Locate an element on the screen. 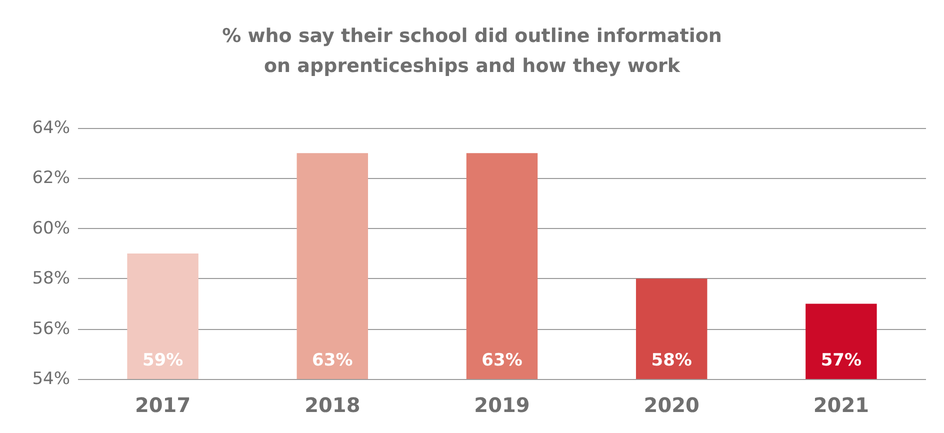 This screenshot has height=433, width=944. chart-title: % who say their school did outline information on apprenticeships and how they work is located at coordinates (472, 51).